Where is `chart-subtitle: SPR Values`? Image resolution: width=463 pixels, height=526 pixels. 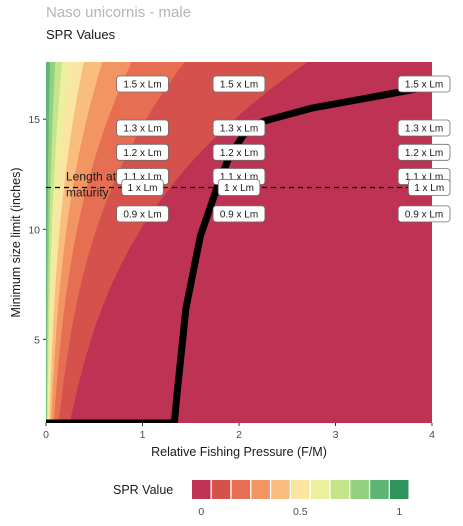
chart-subtitle: SPR Values is located at coordinates (81, 34).